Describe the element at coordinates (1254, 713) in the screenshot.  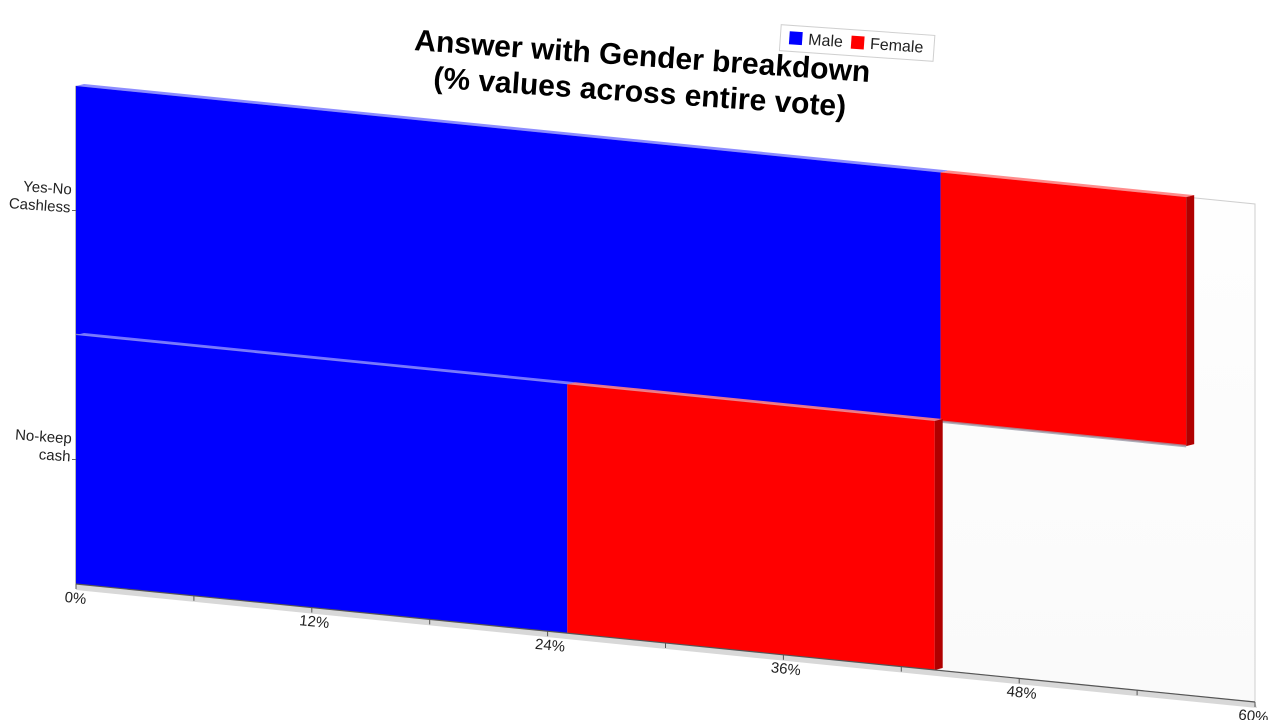
I see `x-tick-label: 60%` at that location.